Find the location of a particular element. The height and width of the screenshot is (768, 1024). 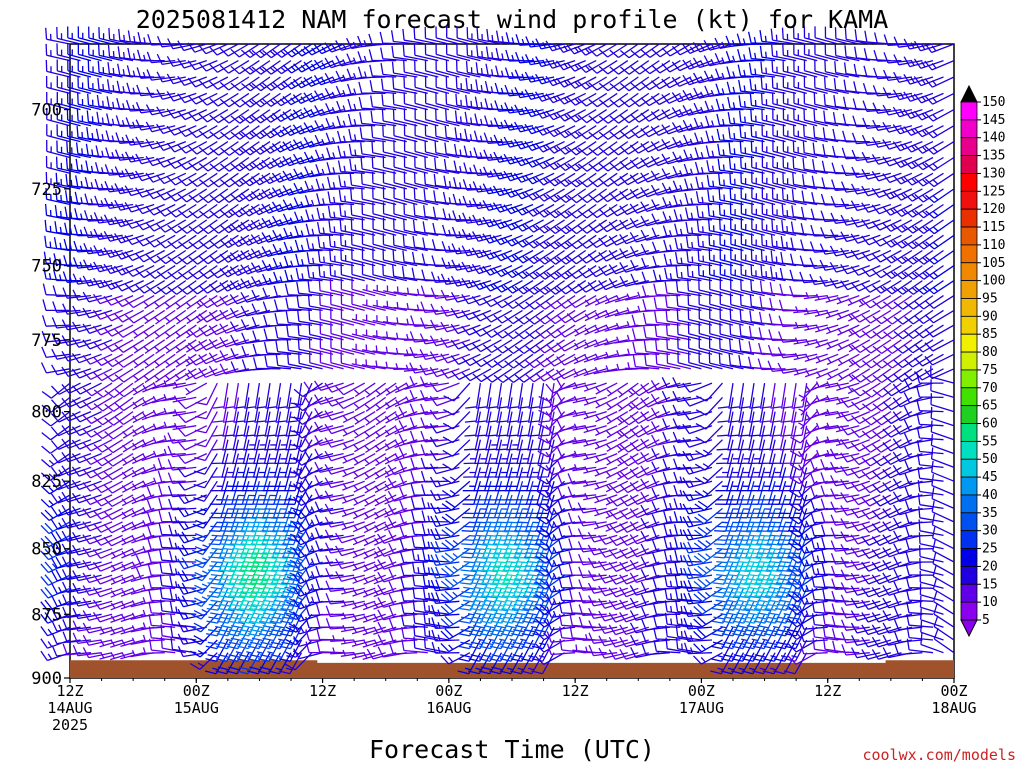

colorbar-label: 110 is located at coordinates (993, 245).